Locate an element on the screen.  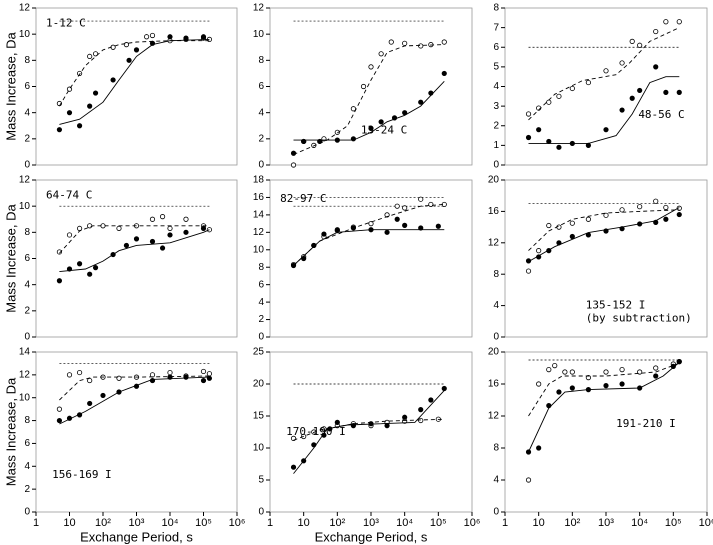
y-axis-label: Mass Increase, Da is located at coordinates (10, 258).